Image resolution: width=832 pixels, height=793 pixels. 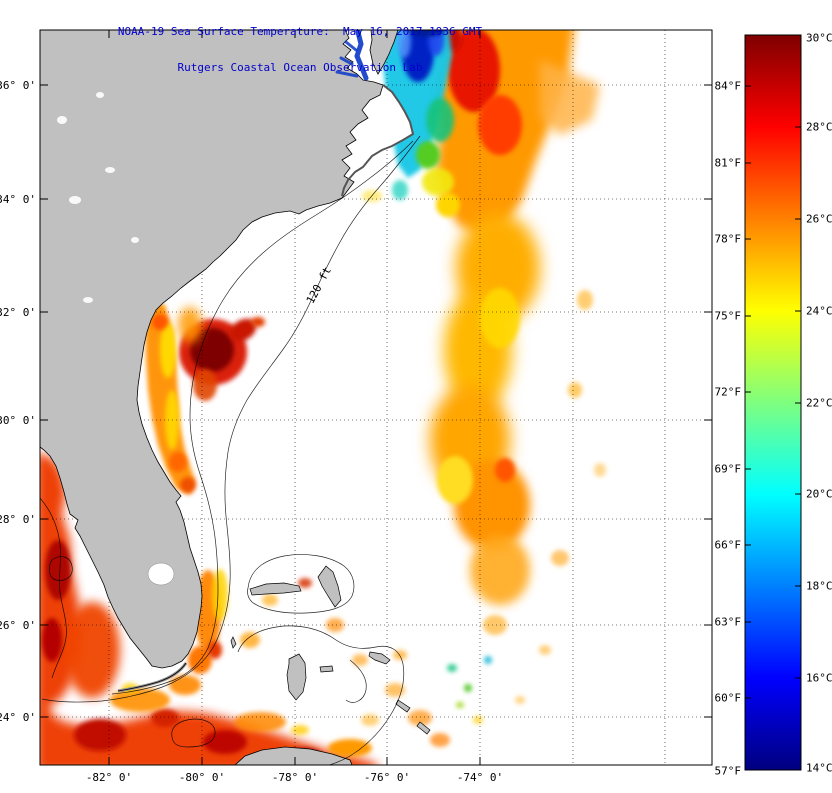 I want to click on colorbar-f-label: 57°F, so click(x=728, y=771).